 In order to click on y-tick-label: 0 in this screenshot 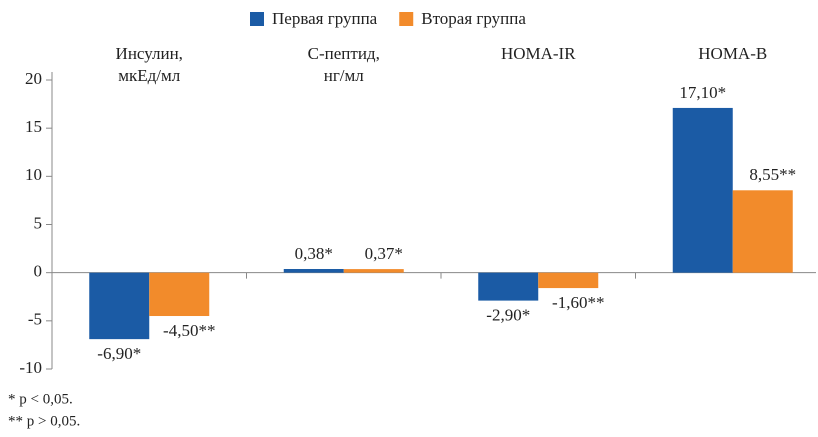, I will do `click(38, 271)`.